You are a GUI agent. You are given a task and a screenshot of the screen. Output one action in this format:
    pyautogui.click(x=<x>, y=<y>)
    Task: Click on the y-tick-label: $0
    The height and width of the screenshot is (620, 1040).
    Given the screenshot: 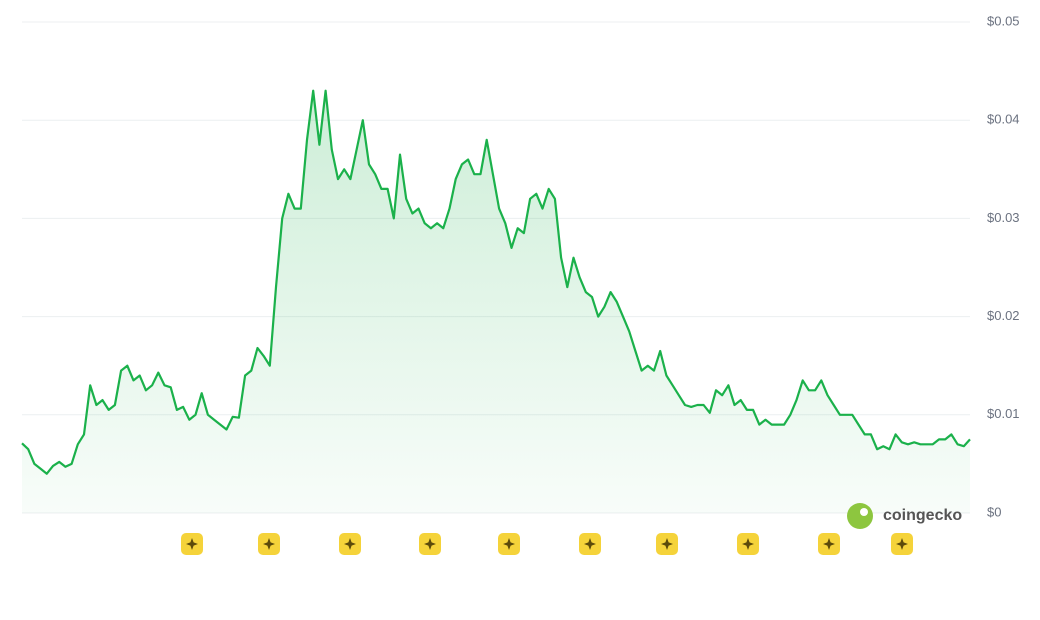 What is the action you would take?
    pyautogui.click(x=994, y=511)
    